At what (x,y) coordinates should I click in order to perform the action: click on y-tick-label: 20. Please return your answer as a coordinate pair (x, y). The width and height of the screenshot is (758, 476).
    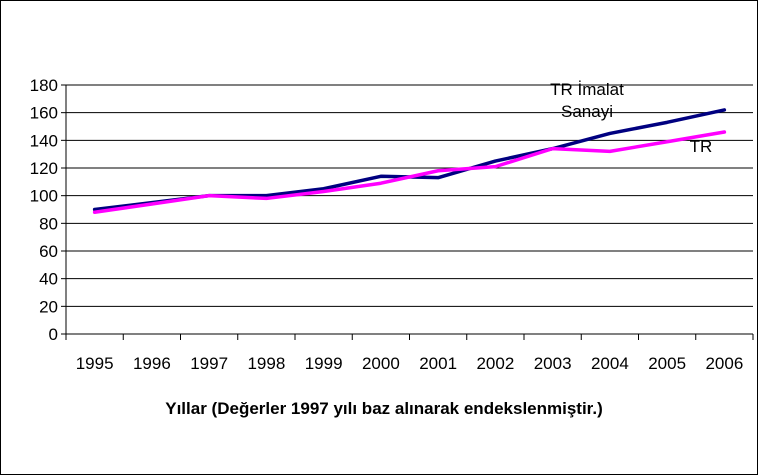
    Looking at the image, I should click on (48, 306).